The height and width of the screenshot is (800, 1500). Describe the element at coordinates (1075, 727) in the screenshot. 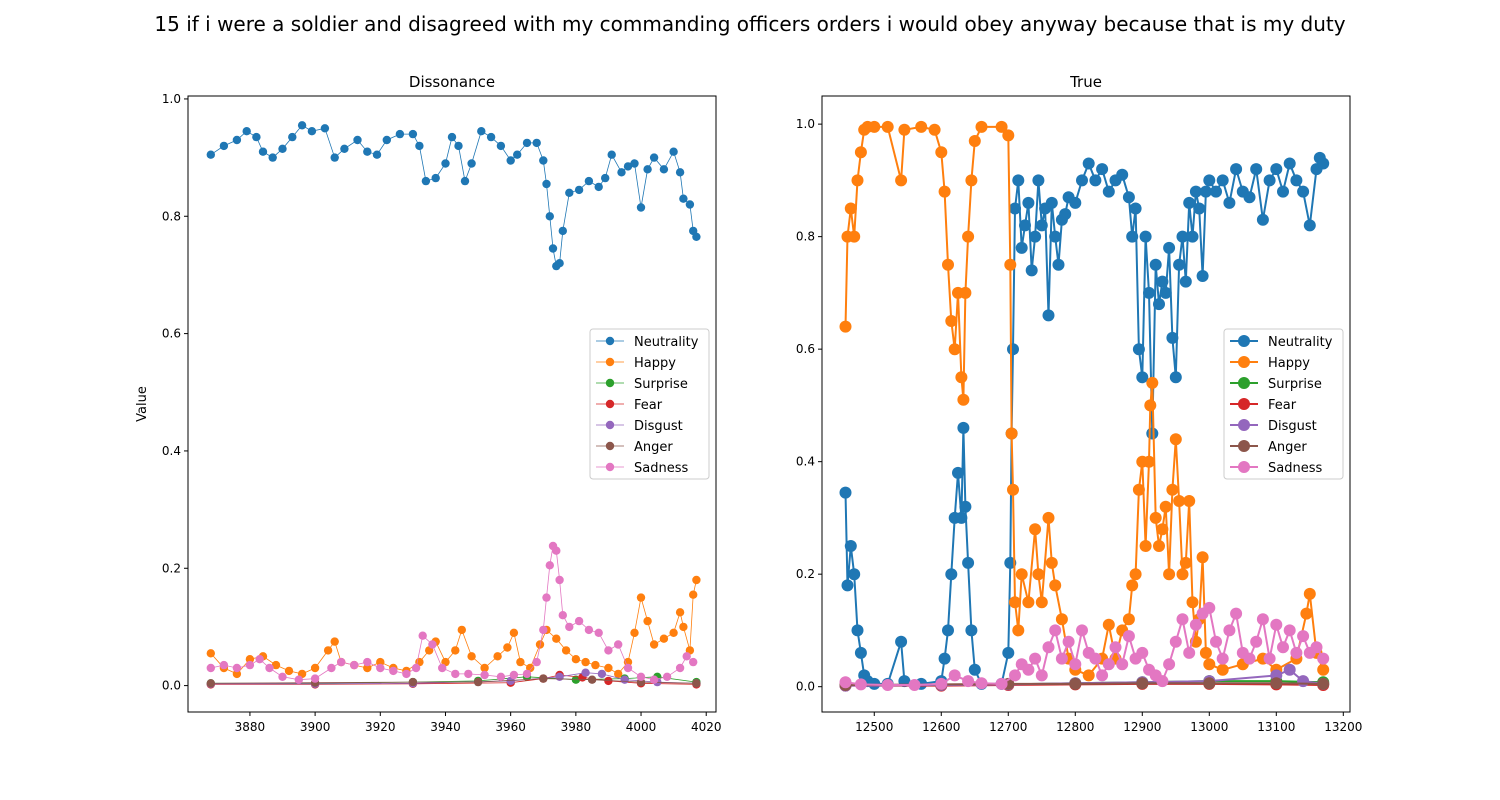

I see `x-tick-label: 12800` at that location.